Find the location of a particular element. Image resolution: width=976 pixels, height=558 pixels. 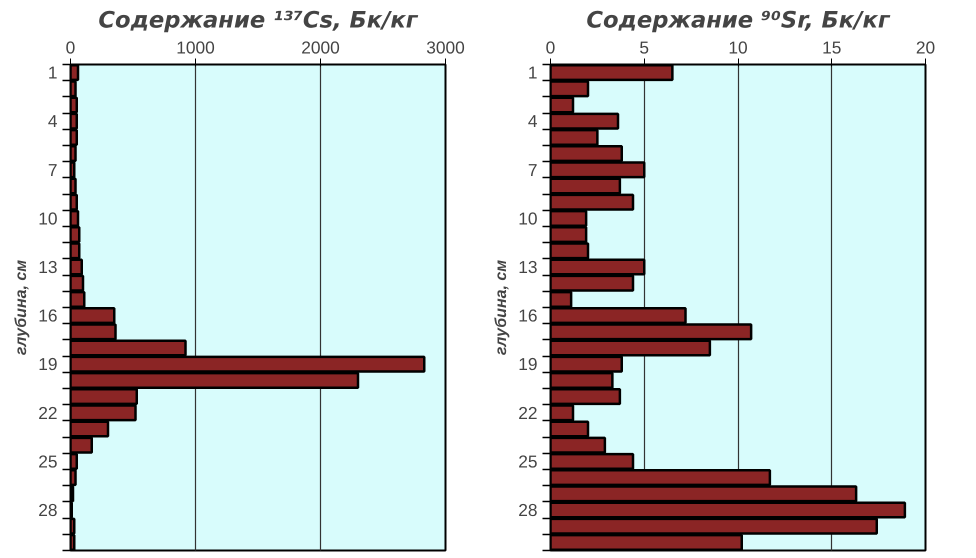

x-tick-label: 10 is located at coordinates (738, 48).